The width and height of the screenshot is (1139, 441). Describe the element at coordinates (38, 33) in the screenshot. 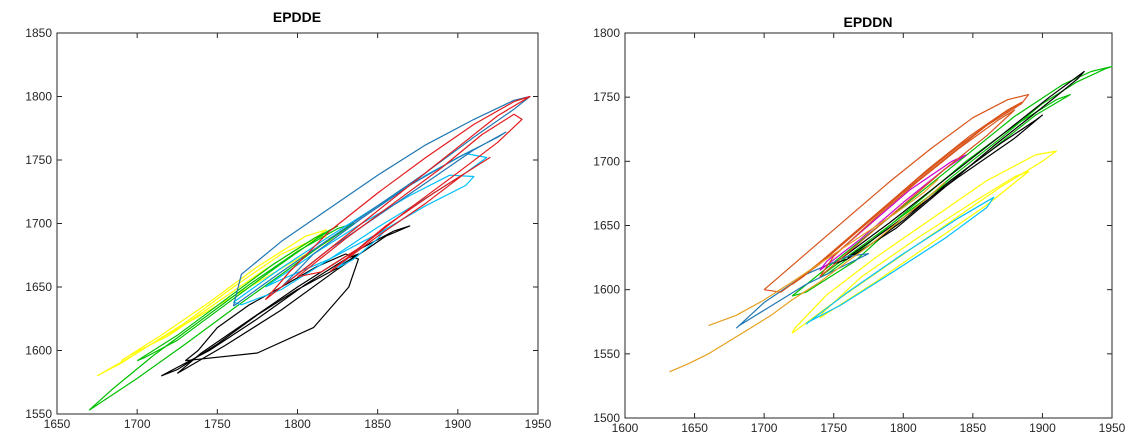

I see `y-tick-label: 1850` at that location.